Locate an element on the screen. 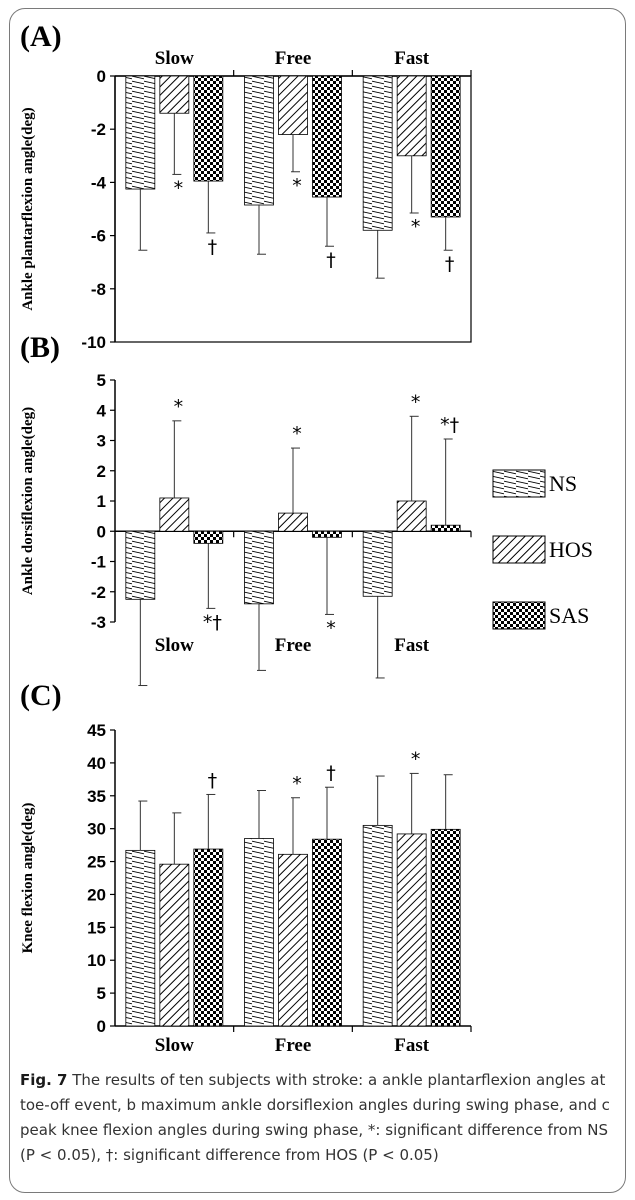 This screenshot has width=635, height=1200. panel-label: (C) is located at coordinates (41, 695).